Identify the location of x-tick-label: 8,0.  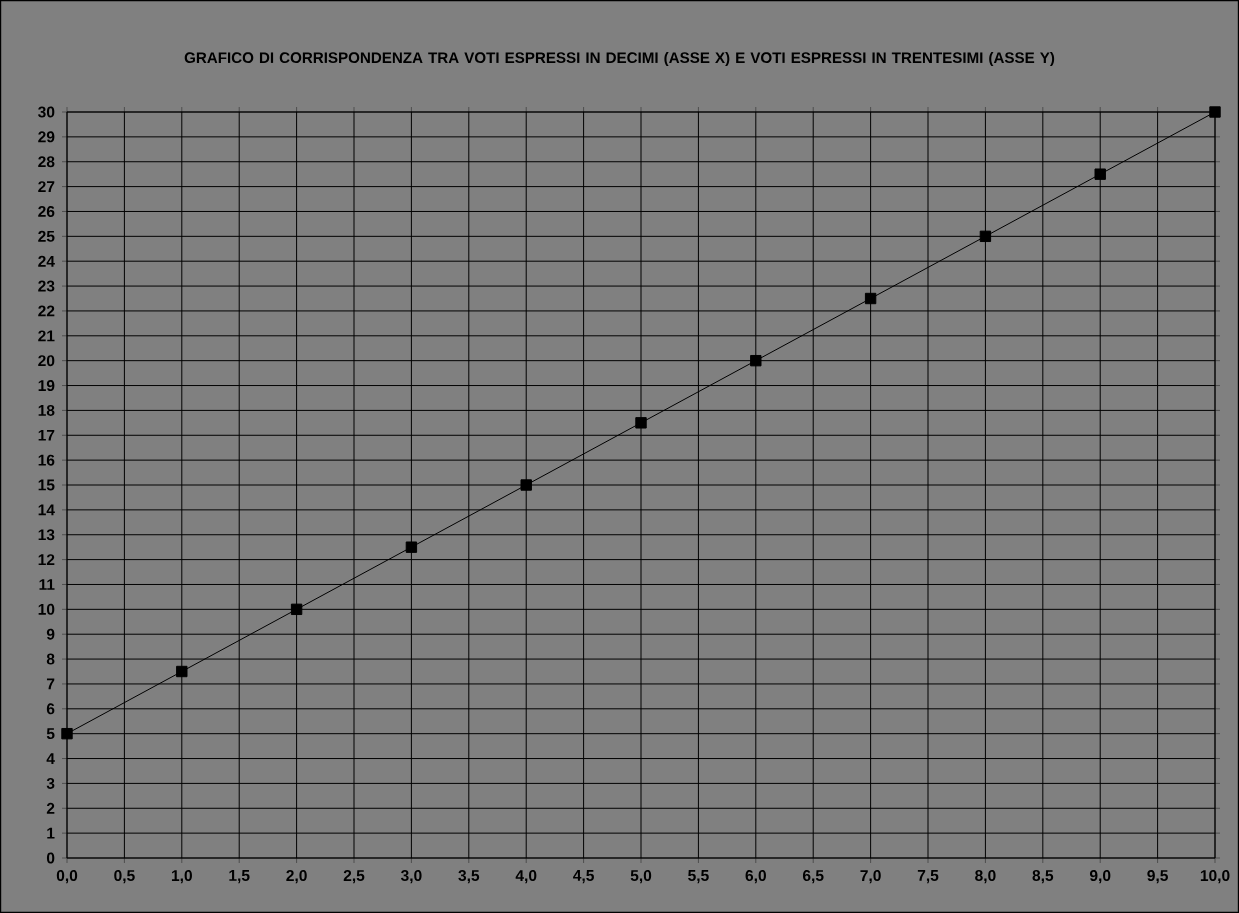
(985, 877).